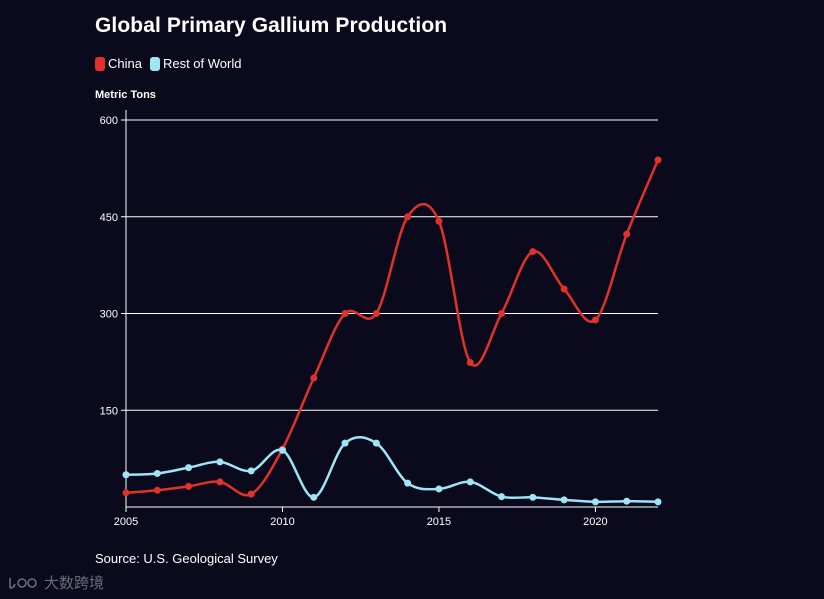 This screenshot has height=599, width=824. I want to click on legend-swatch-china, so click(100, 63).